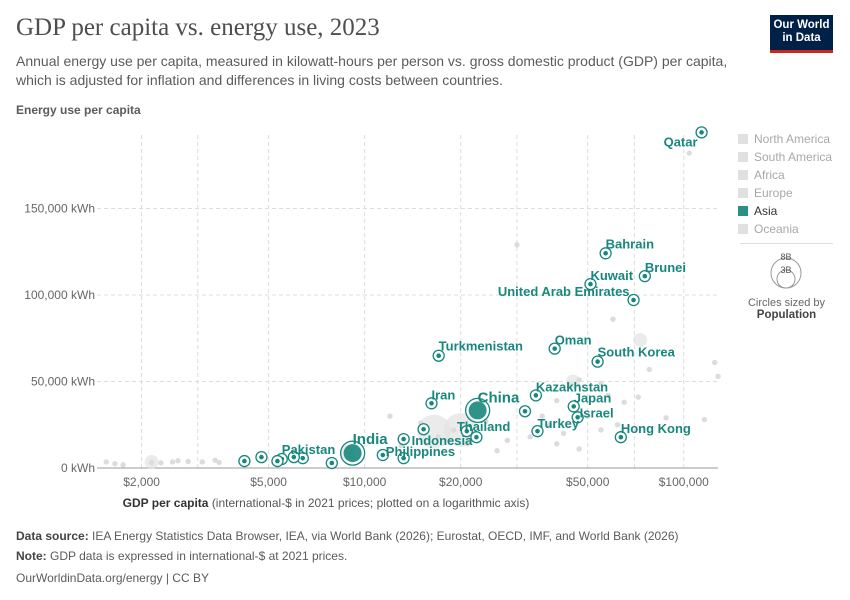  I want to click on point-label-philippines: Philippines, so click(420, 451).